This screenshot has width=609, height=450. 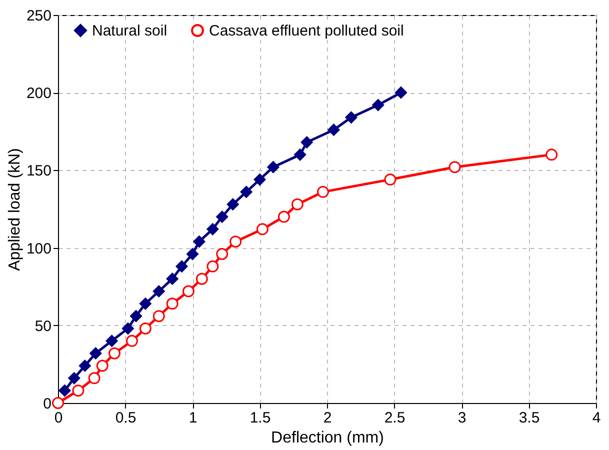 What do you see at coordinates (39, 171) in the screenshot?
I see `y-tick-label: 150` at bounding box center [39, 171].